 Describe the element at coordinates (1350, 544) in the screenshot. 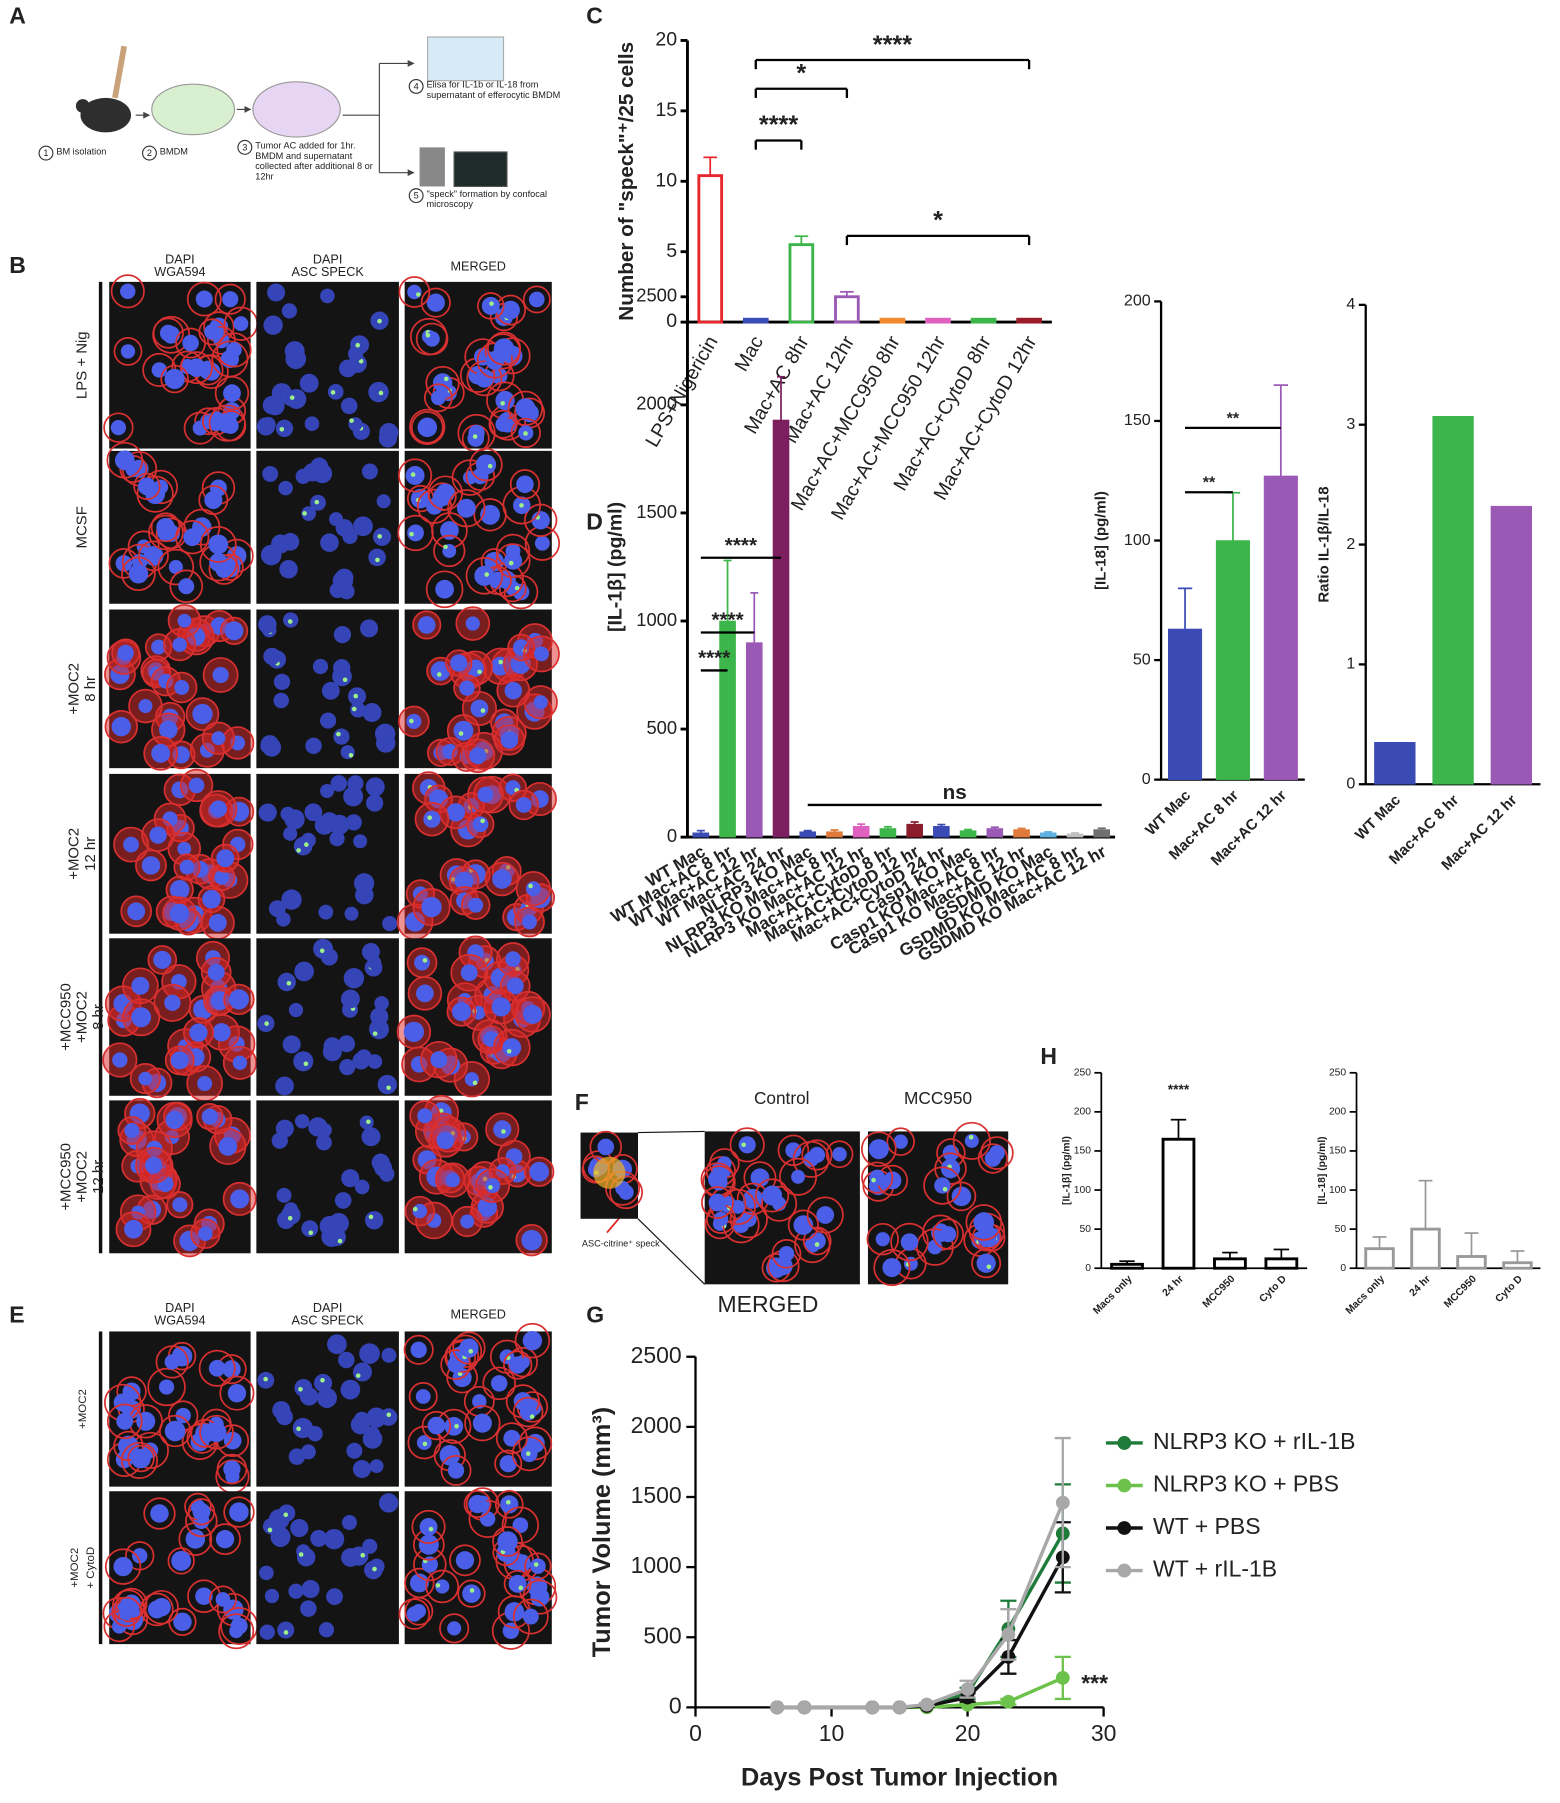

I see `y-tick-label: 2` at that location.